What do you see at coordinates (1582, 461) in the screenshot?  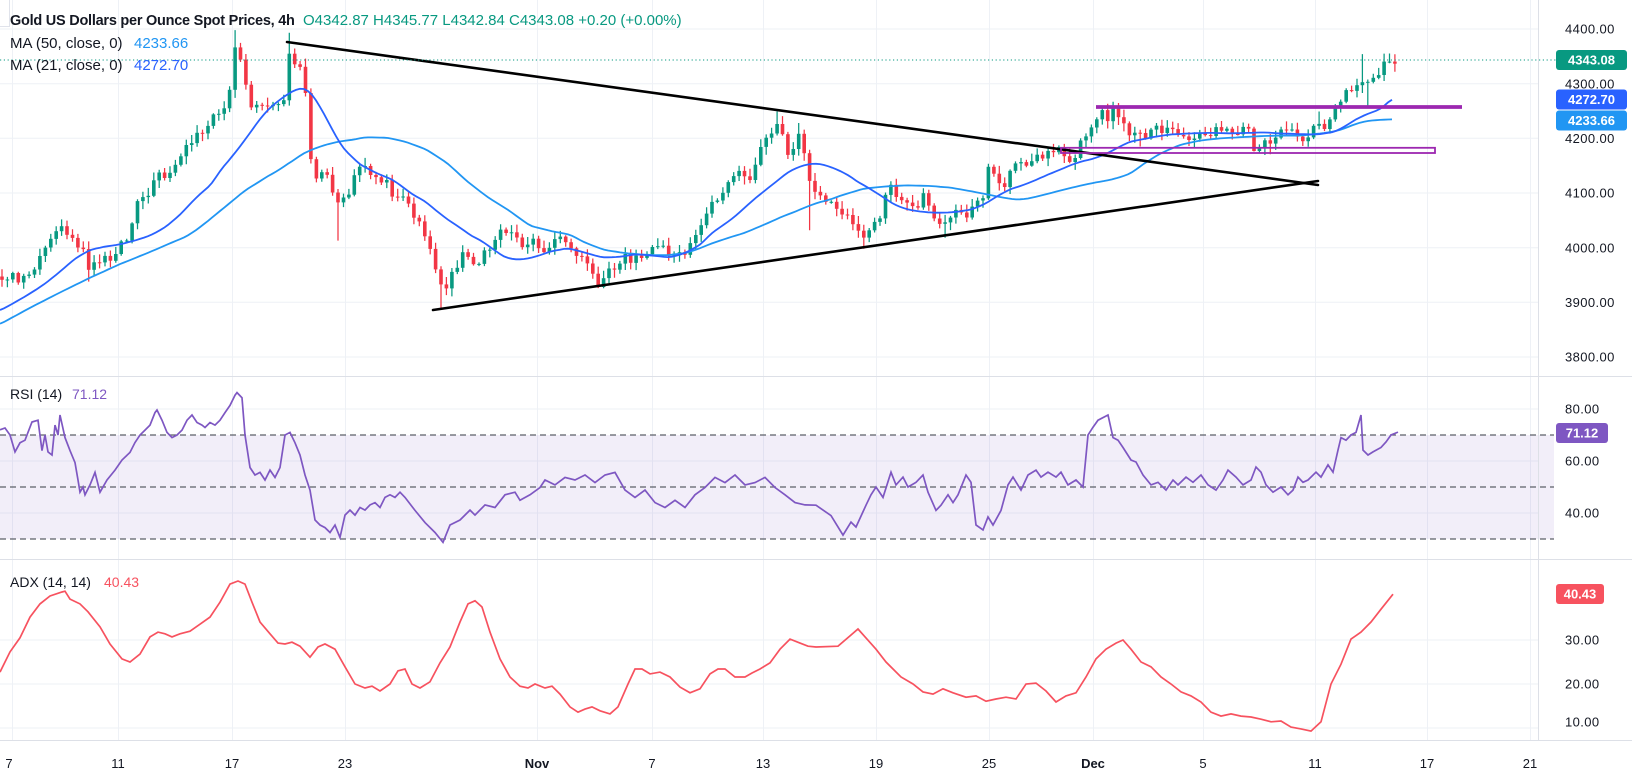 I see `svg-text: 60.00` at bounding box center [1582, 461].